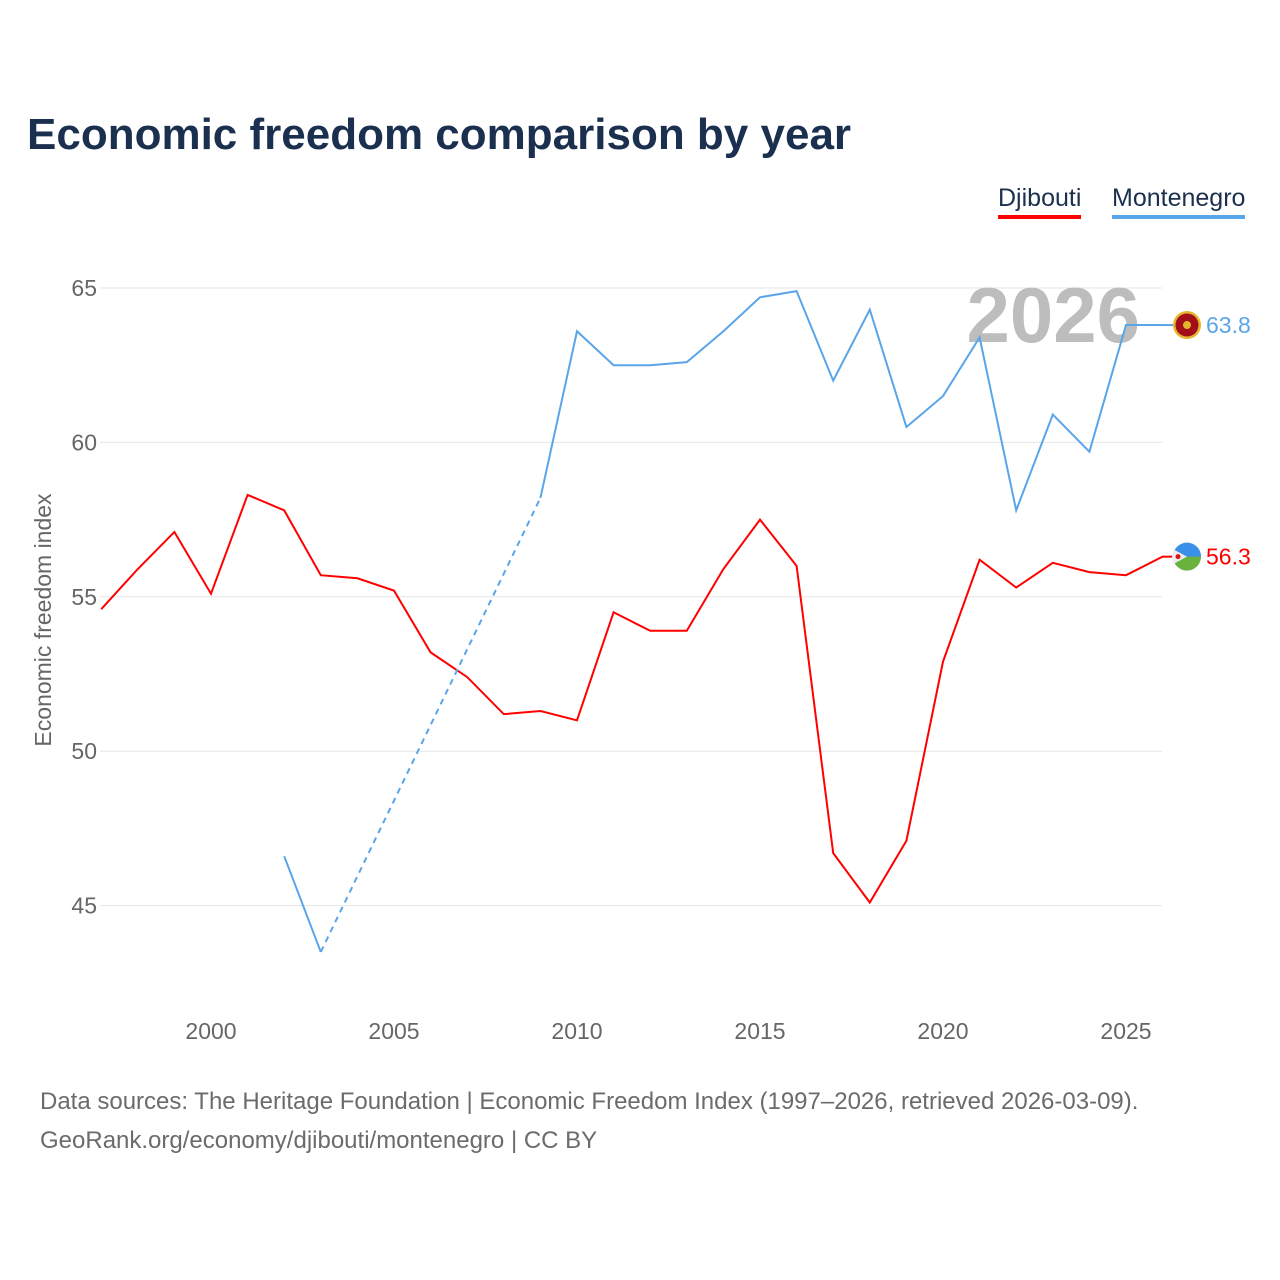  What do you see at coordinates (1125, 1031) in the screenshot?
I see `x-tick-label: 2025` at bounding box center [1125, 1031].